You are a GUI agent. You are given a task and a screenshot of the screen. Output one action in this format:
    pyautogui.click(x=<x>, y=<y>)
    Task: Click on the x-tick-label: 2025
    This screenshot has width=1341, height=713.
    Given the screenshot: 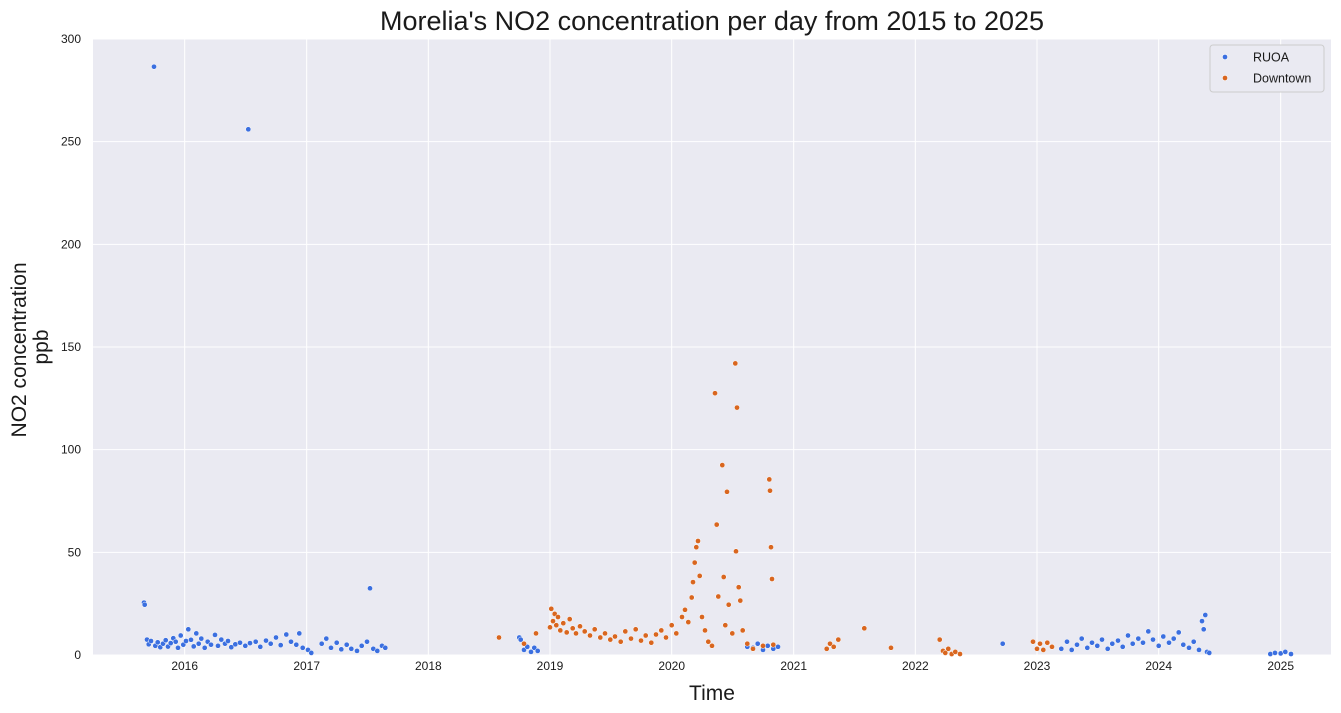 What is the action you would take?
    pyautogui.click(x=1280, y=666)
    